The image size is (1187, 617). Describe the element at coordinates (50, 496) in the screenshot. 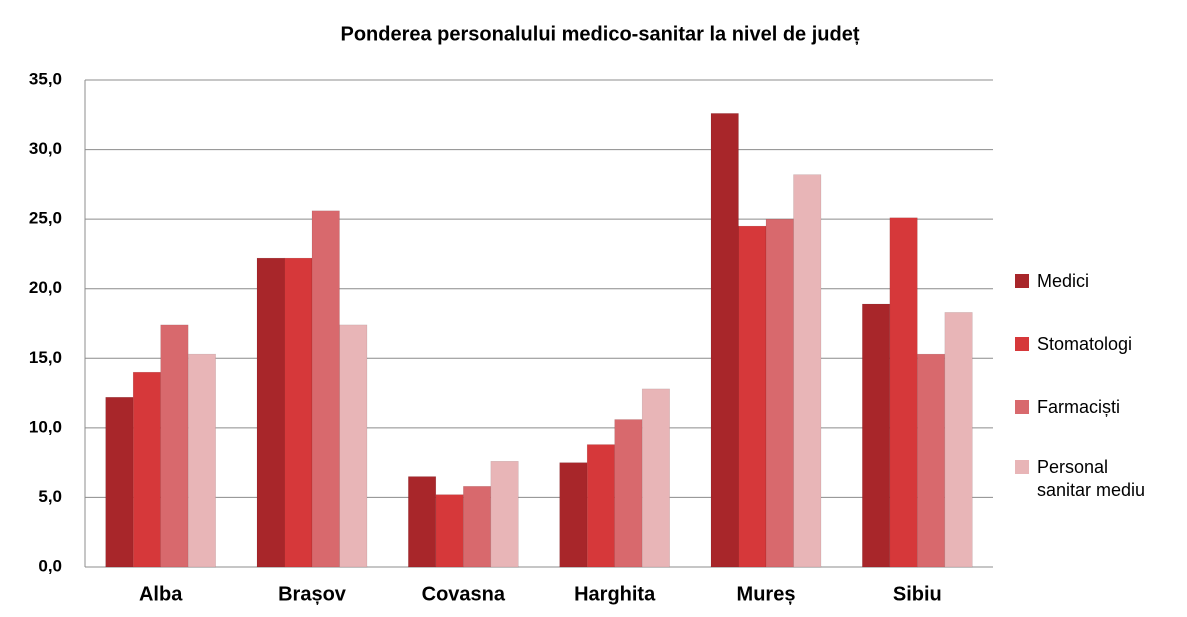

I see `y-tick-label: 5,0` at that location.